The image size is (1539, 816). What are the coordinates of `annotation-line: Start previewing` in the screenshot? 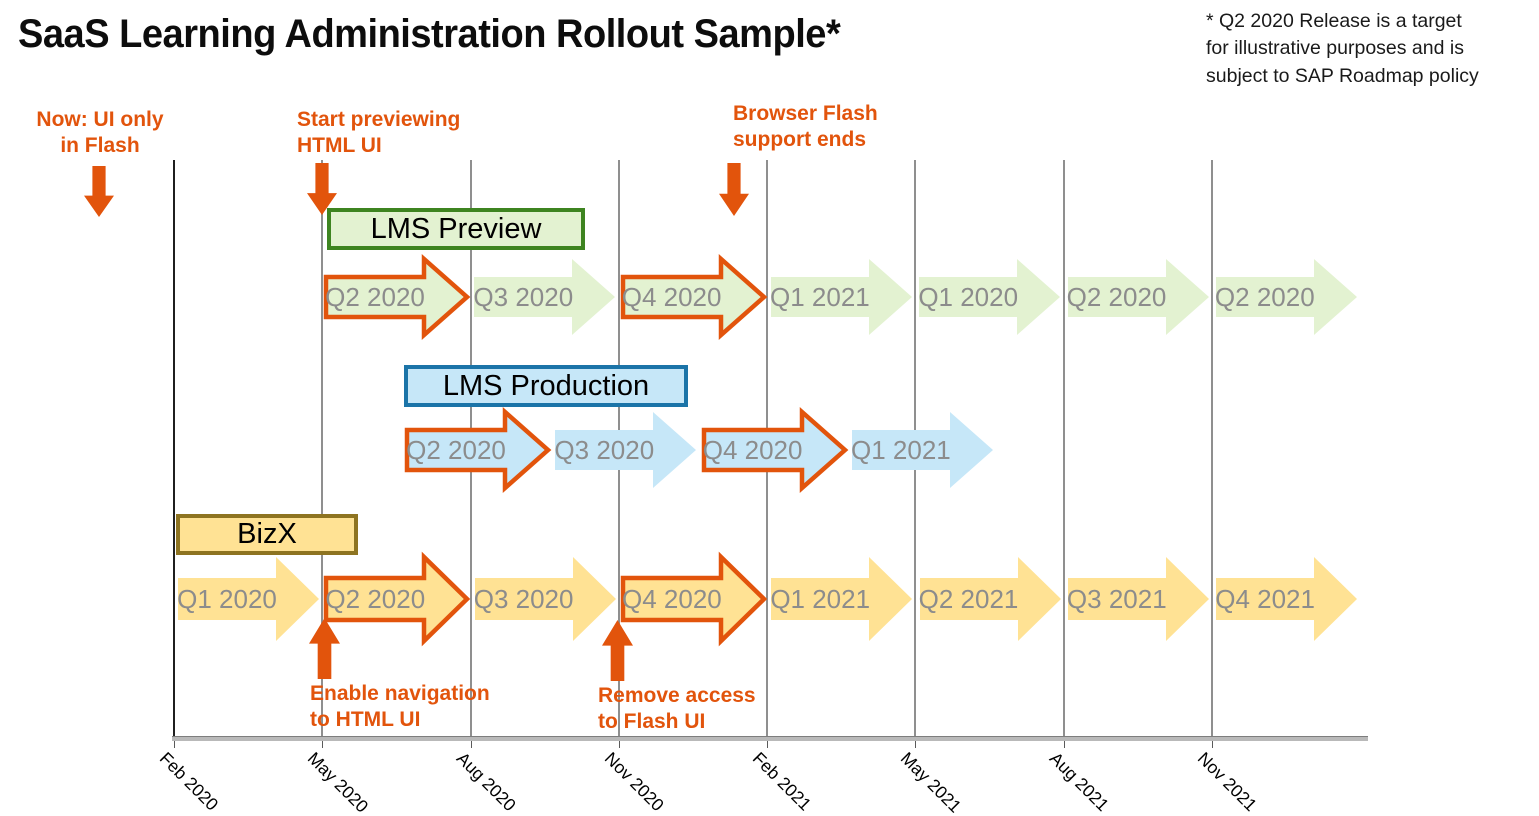 It's located at (379, 119).